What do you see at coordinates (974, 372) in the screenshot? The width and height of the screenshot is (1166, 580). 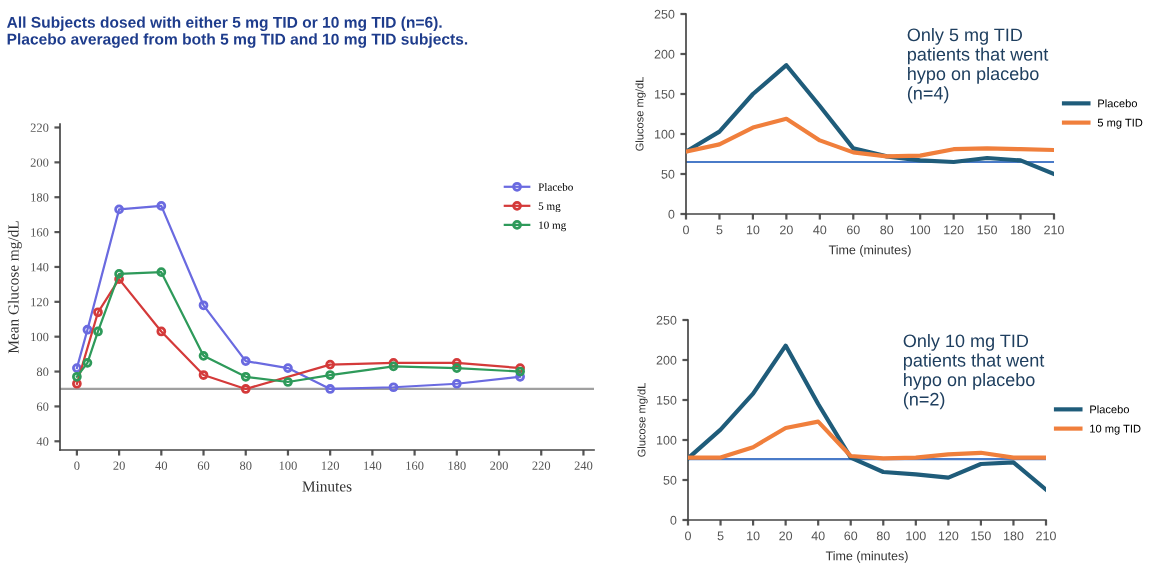 I see `annotation: Only 10 mg TID patients that went hypo on placebo (n=2)` at bounding box center [974, 372].